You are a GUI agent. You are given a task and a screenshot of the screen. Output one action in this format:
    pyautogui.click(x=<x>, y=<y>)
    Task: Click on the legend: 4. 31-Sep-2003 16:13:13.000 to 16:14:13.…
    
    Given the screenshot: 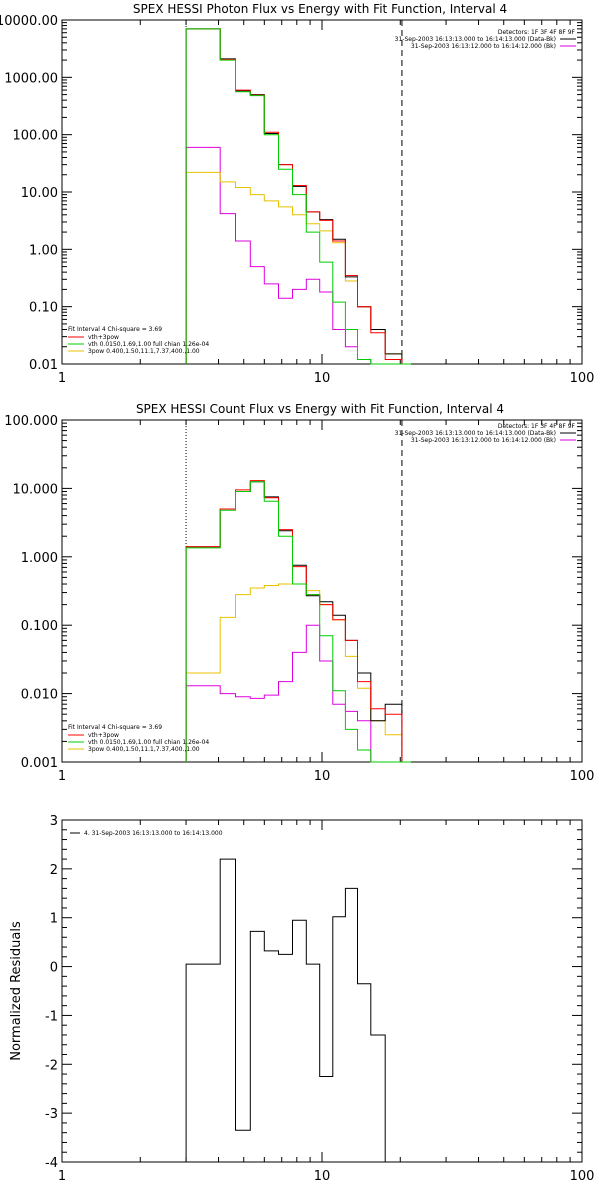 What is the action you would take?
    pyautogui.click(x=146, y=833)
    